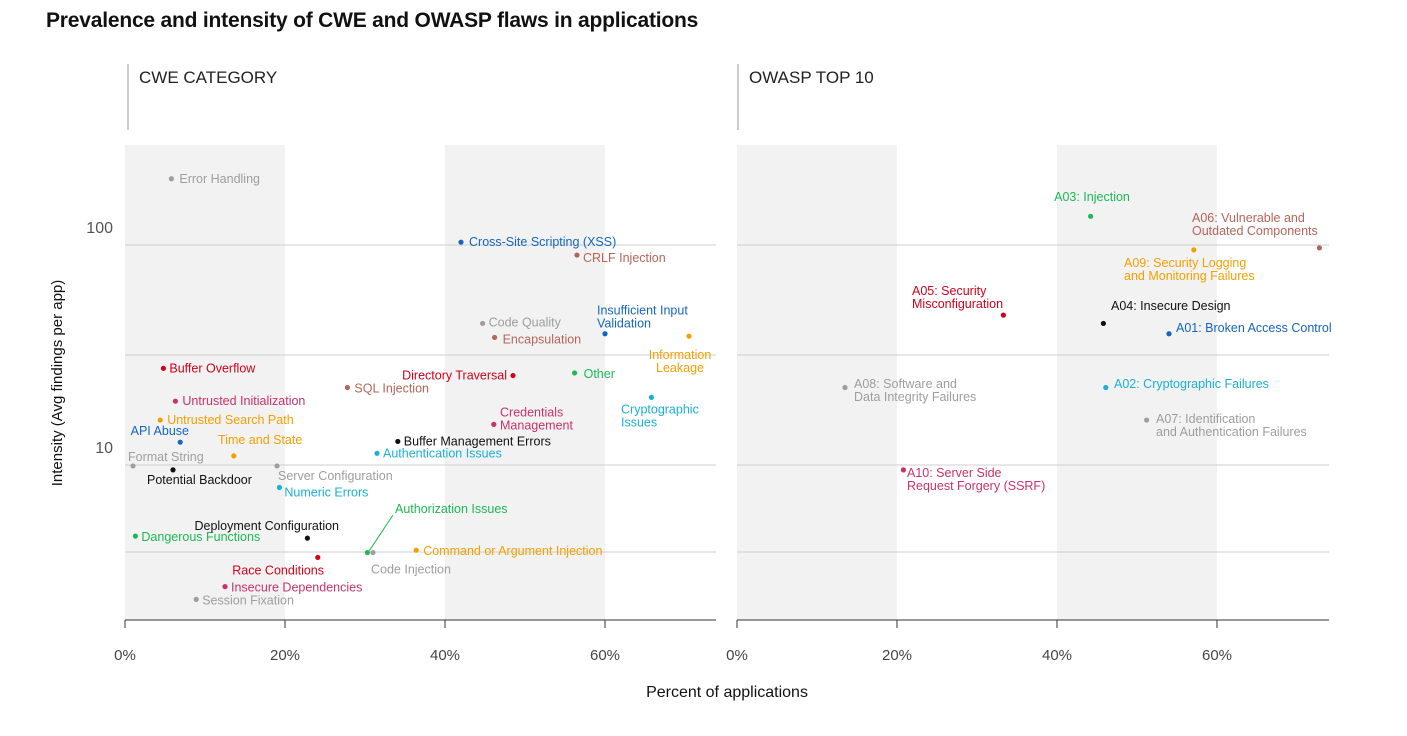 The height and width of the screenshot is (736, 1407). Describe the element at coordinates (367, 552) in the screenshot. I see `point-authorization-issues` at that location.